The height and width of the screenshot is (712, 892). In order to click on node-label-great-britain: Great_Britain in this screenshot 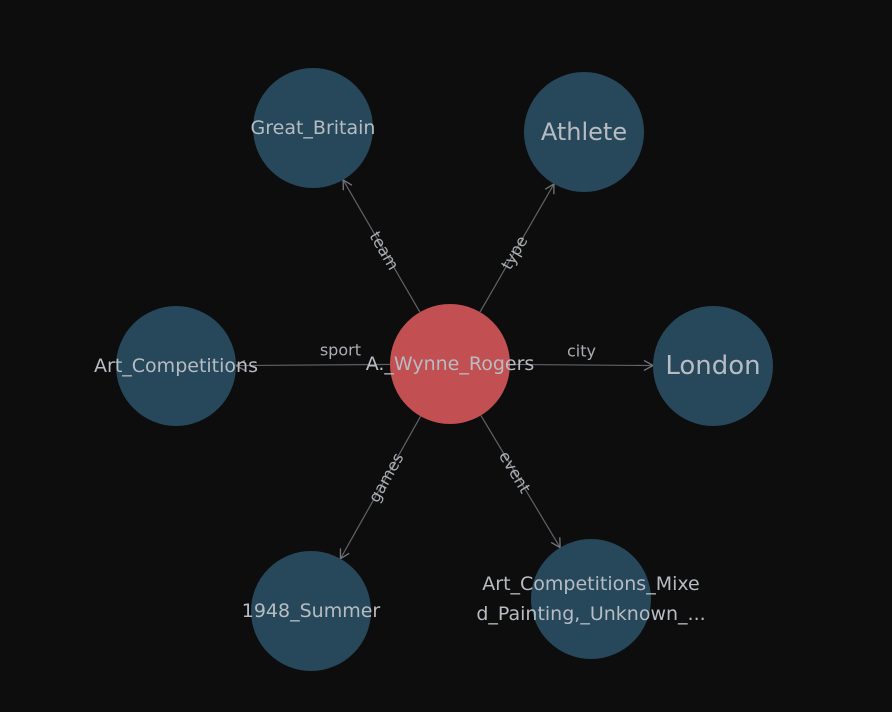, I will do `click(313, 128)`.